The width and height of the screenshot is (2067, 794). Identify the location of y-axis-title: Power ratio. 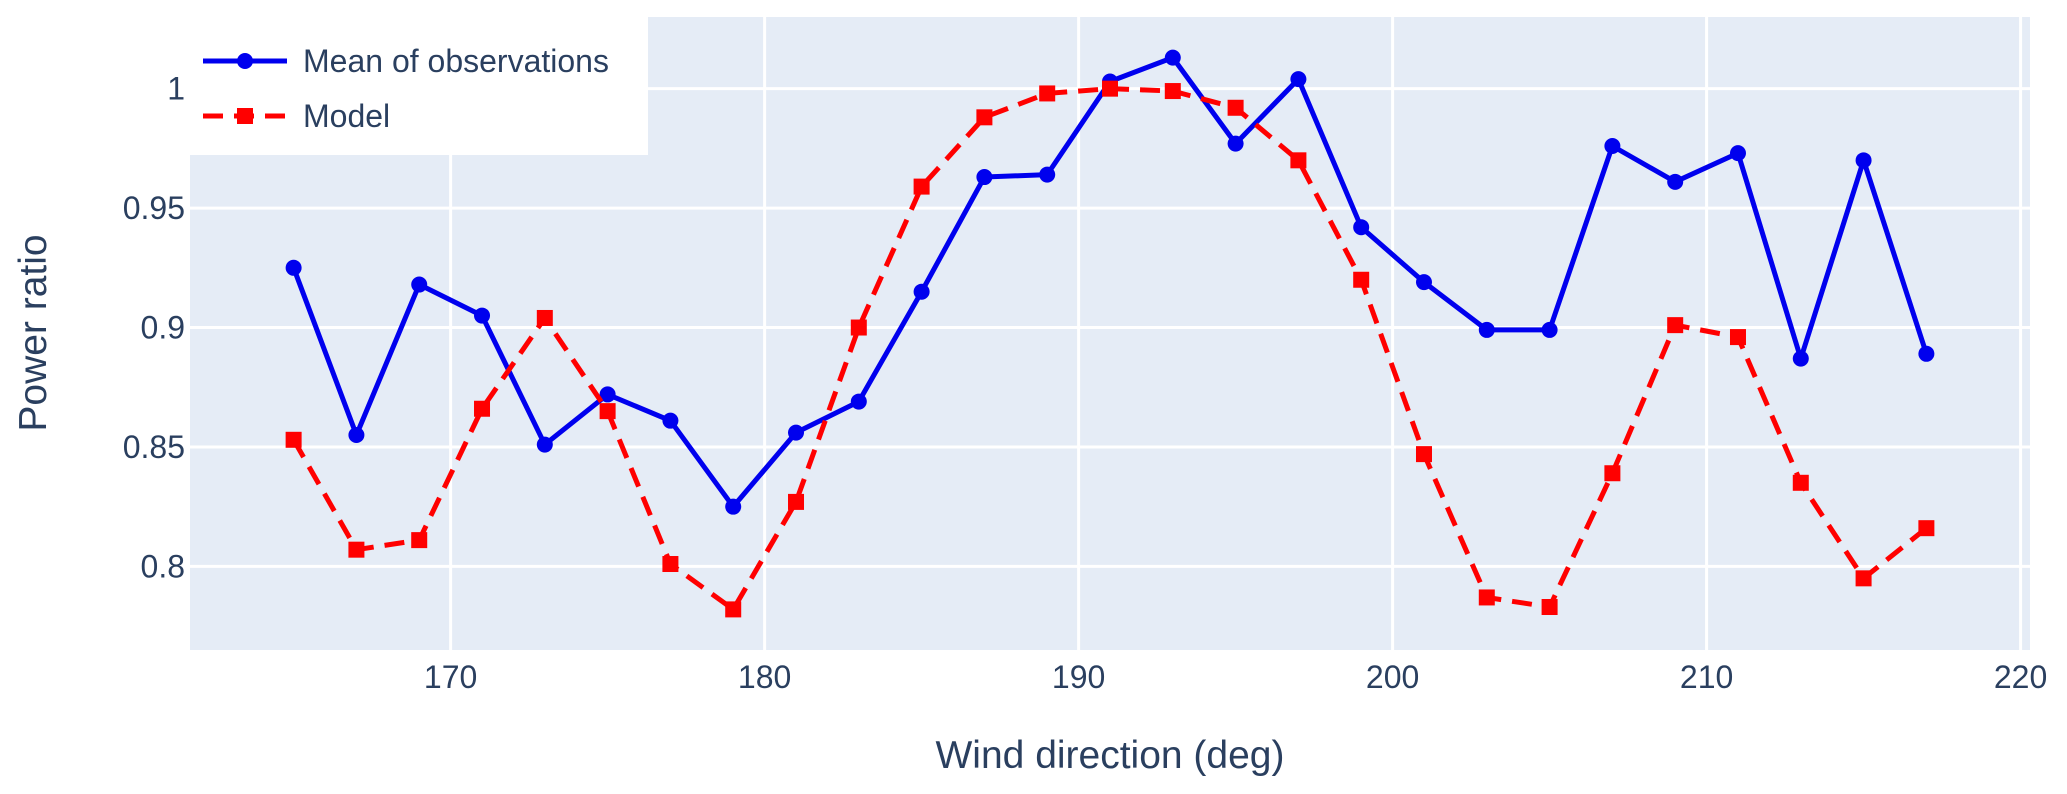
(33, 332).